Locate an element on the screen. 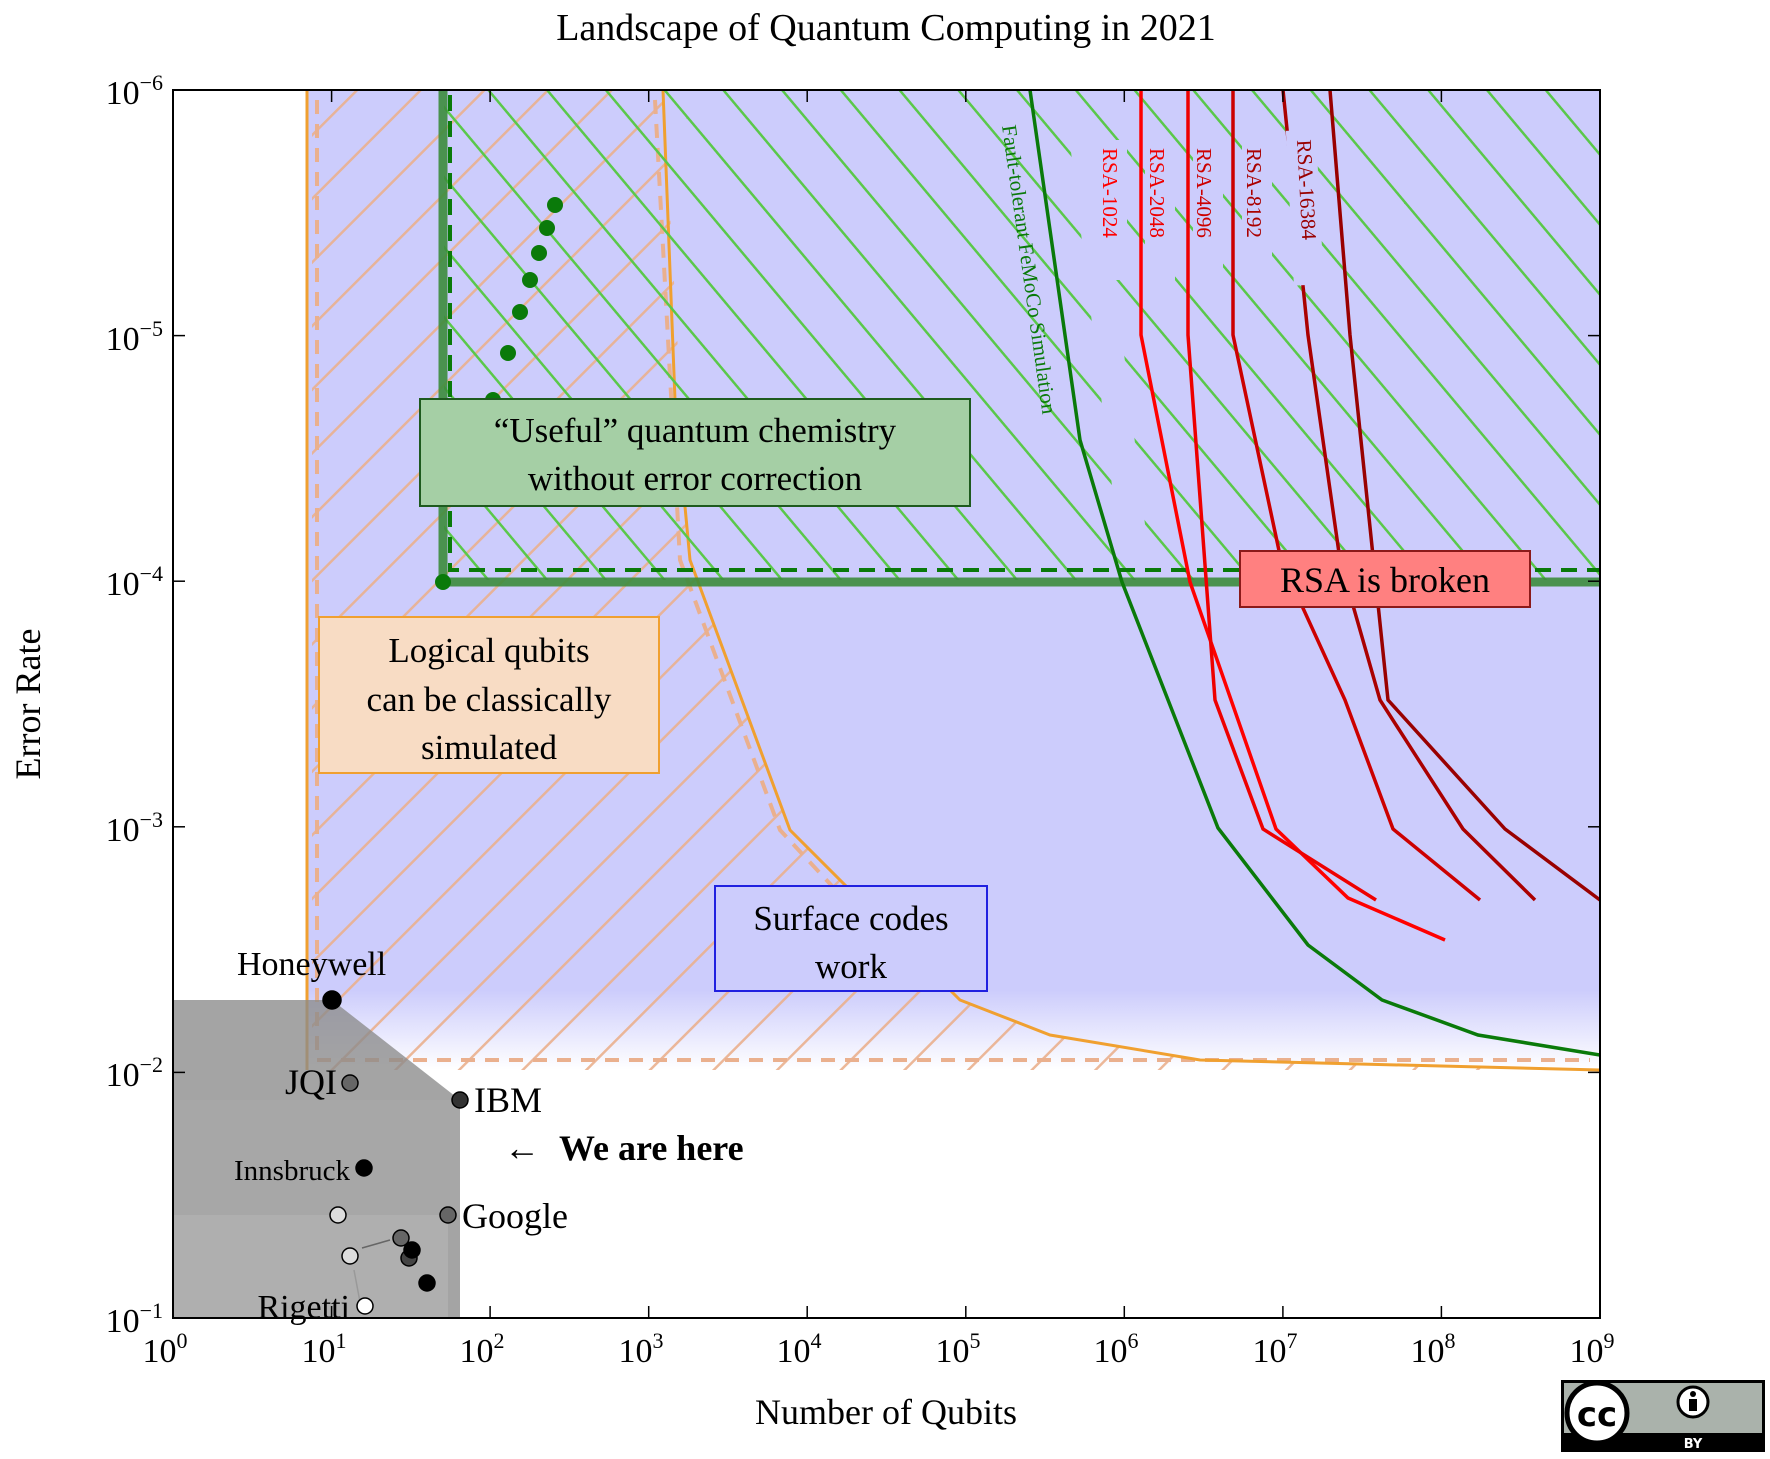 The width and height of the screenshot is (1770, 1459). rsa-2048-label: RSA-2048 is located at coordinates (1157, 193).